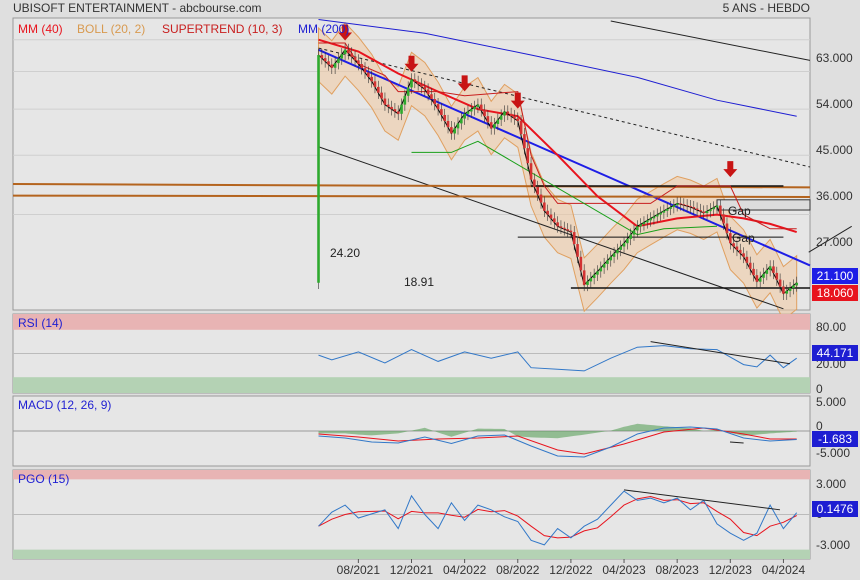  What do you see at coordinates (831, 327) in the screenshot?
I see `rsi-tick-80: 80.00` at bounding box center [831, 327].